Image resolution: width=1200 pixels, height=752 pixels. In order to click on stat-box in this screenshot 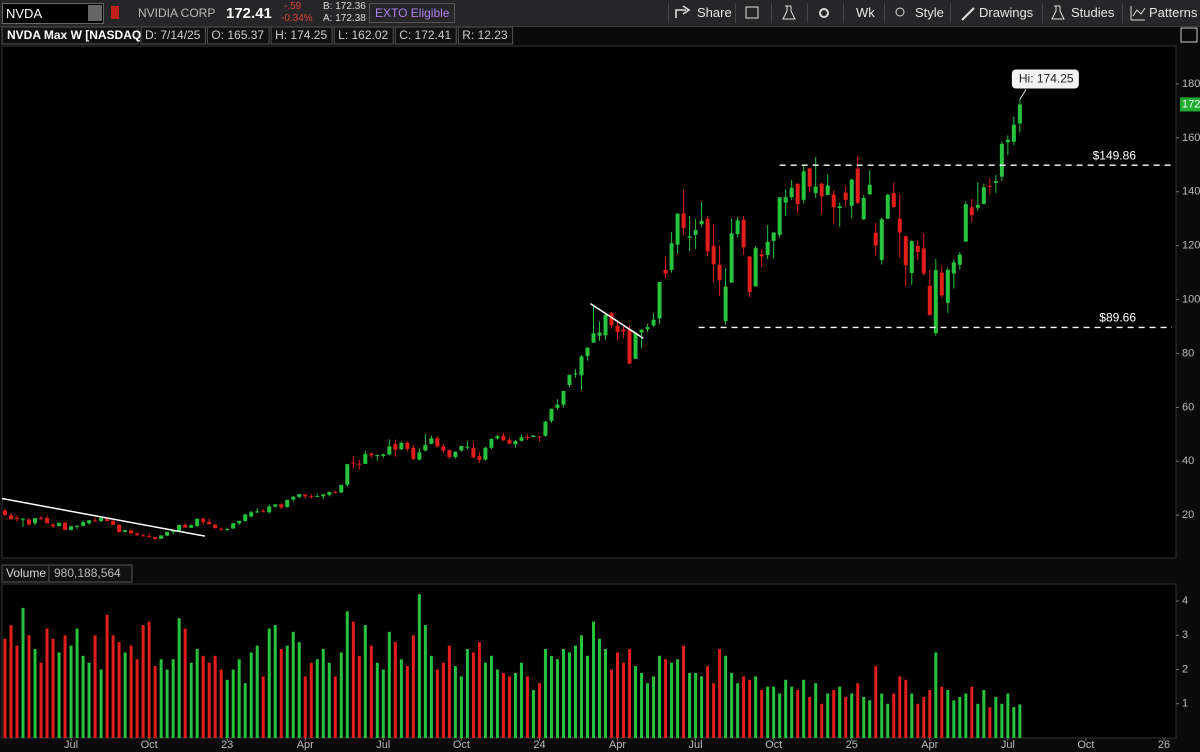, I will do `click(425, 35)`.